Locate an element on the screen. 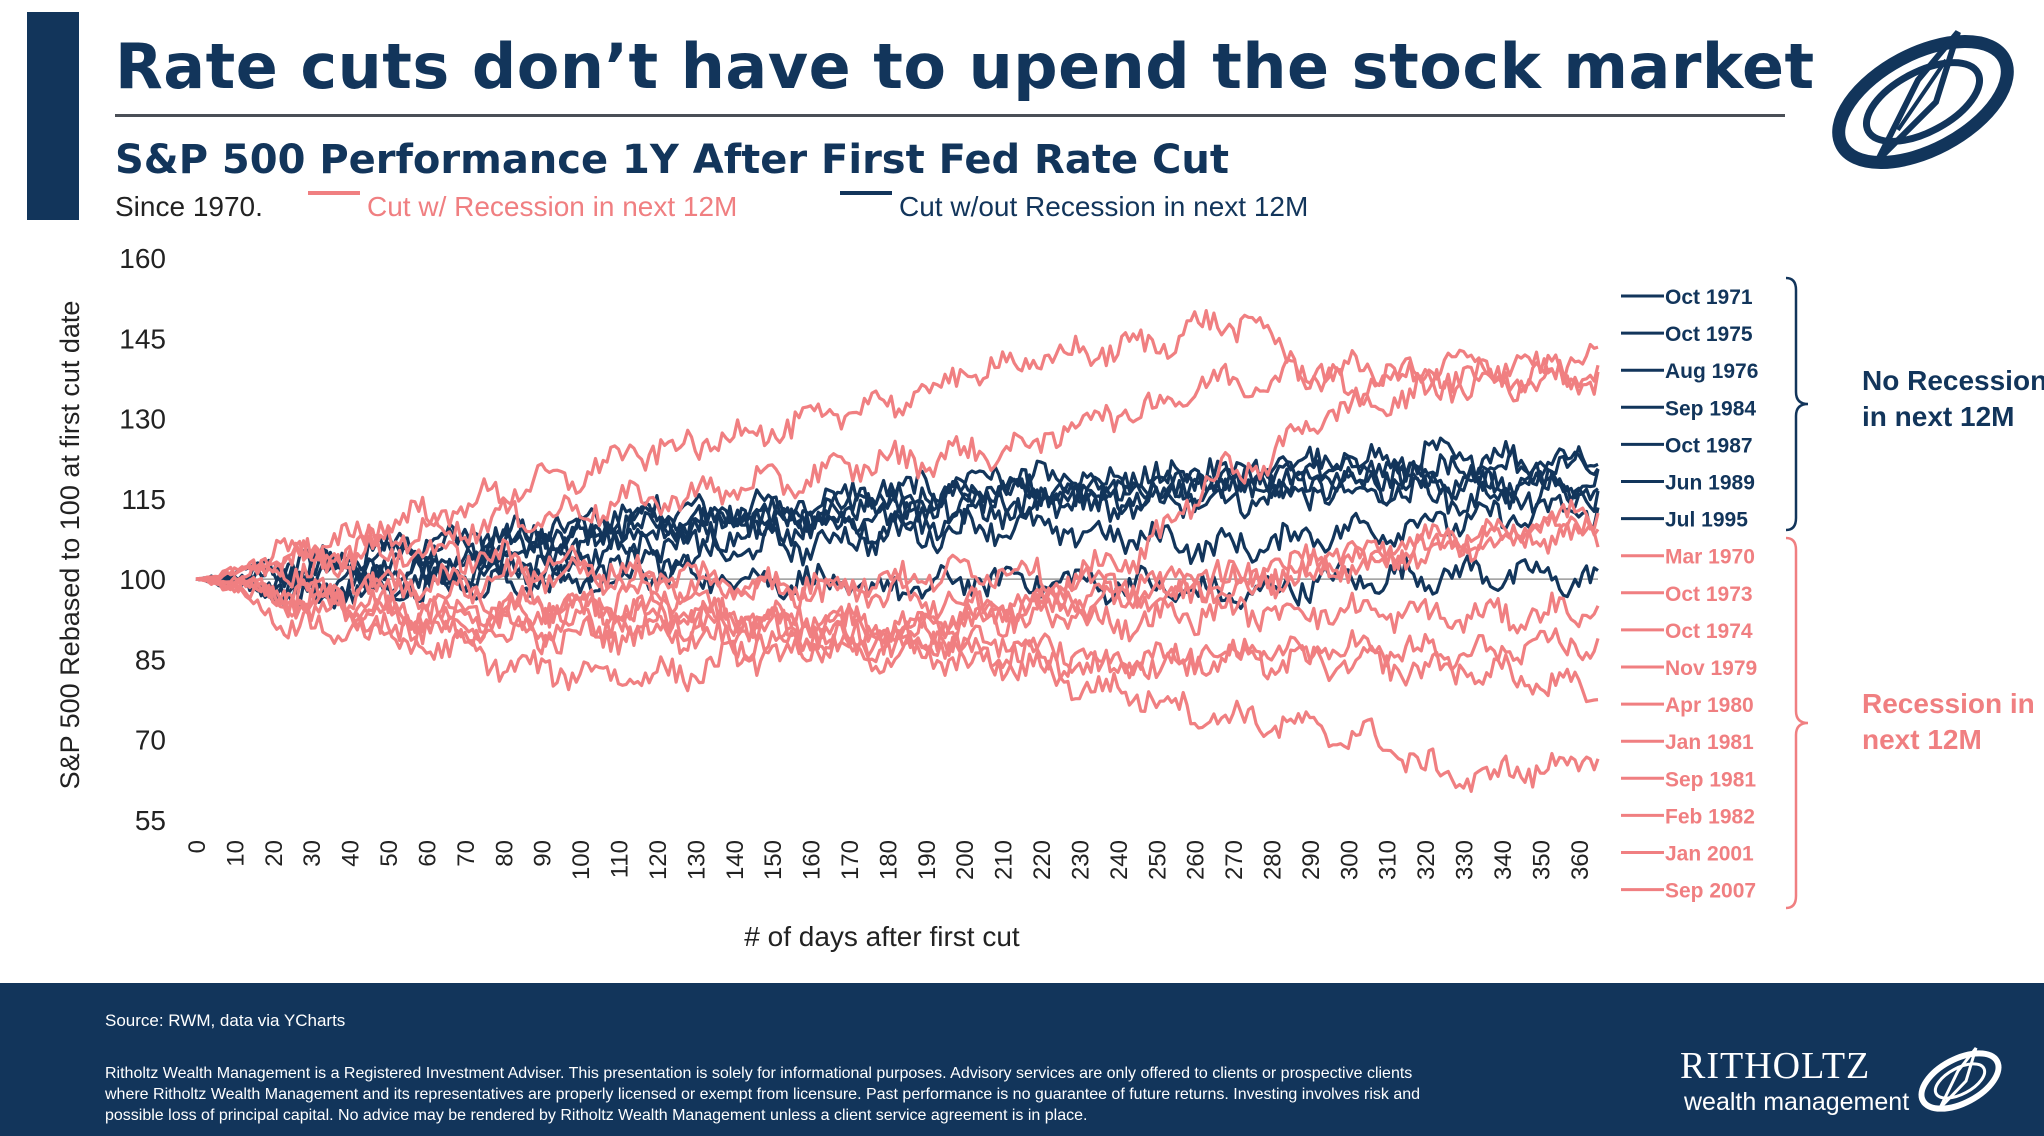 This screenshot has height=1136, width=2044. series-label: Mar 1970 is located at coordinates (1710, 557).